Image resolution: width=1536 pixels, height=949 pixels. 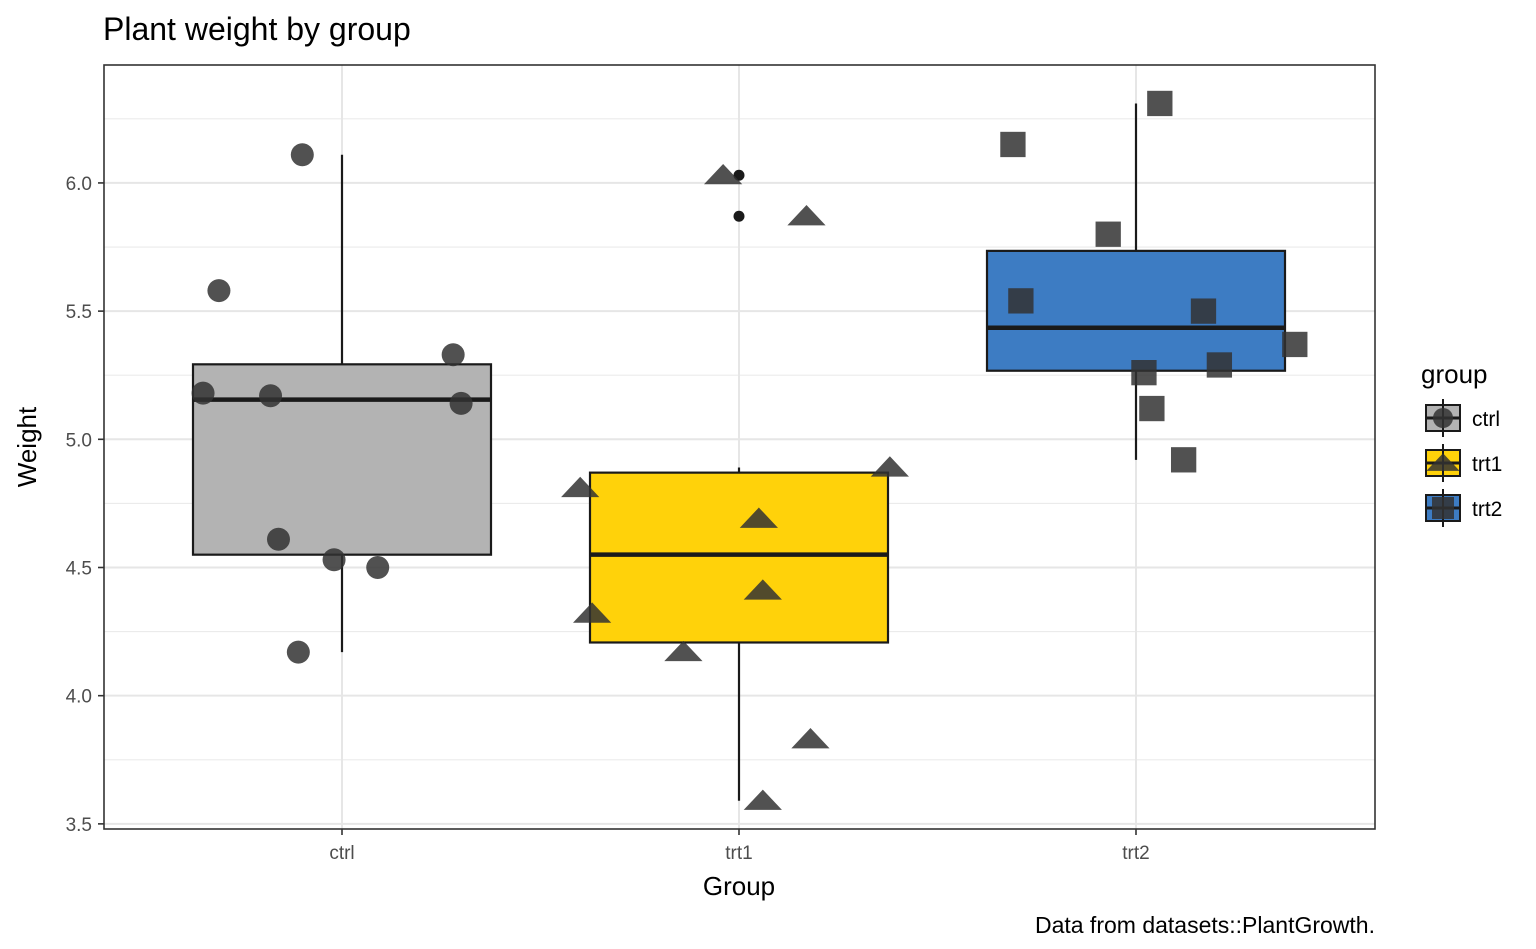 What do you see at coordinates (1461, 443) in the screenshot?
I see `legend: group ctrl trt1 trt2` at bounding box center [1461, 443].